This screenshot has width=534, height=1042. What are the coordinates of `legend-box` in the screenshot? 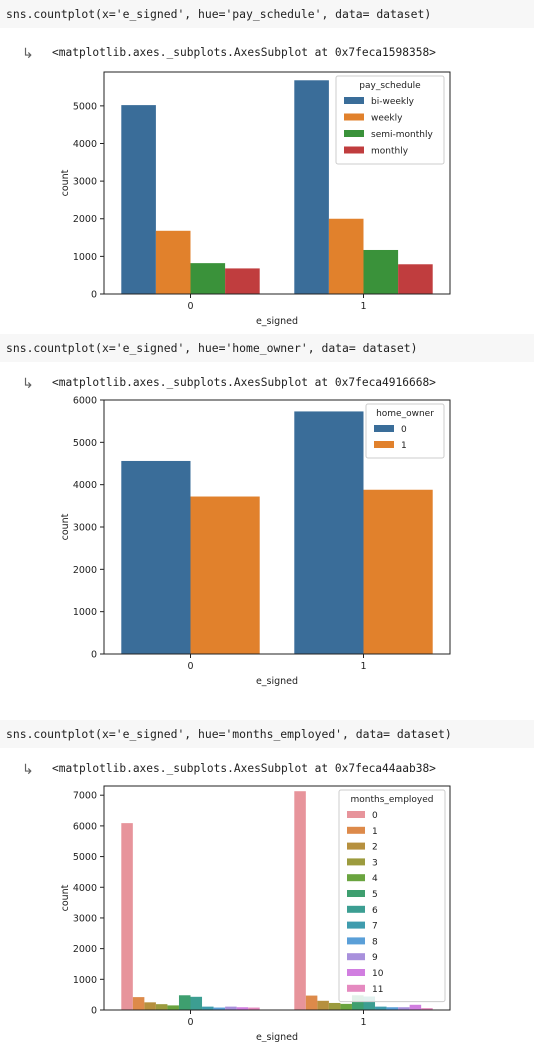 It's located at (392, 896).